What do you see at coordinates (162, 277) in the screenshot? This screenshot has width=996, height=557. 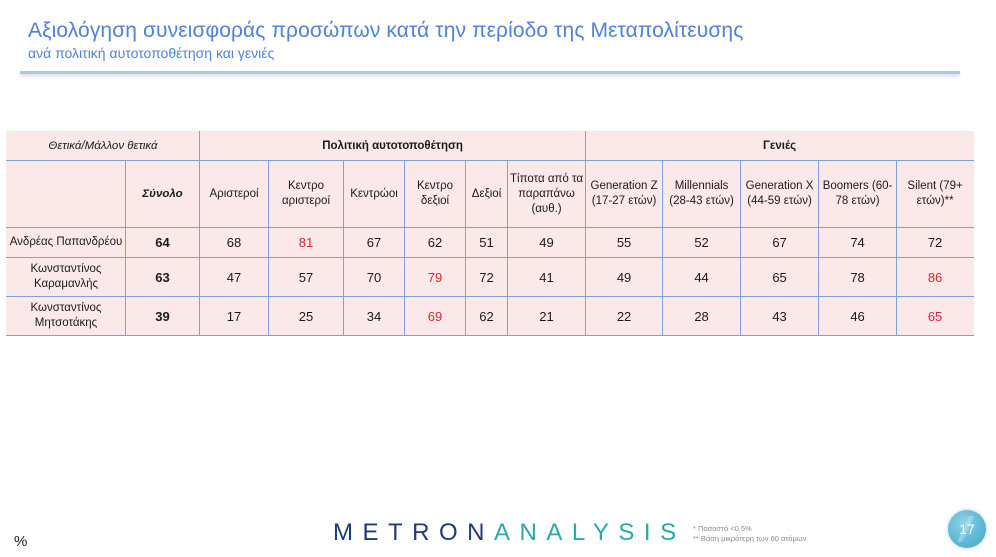 I see `cell-total: 63` at bounding box center [162, 277].